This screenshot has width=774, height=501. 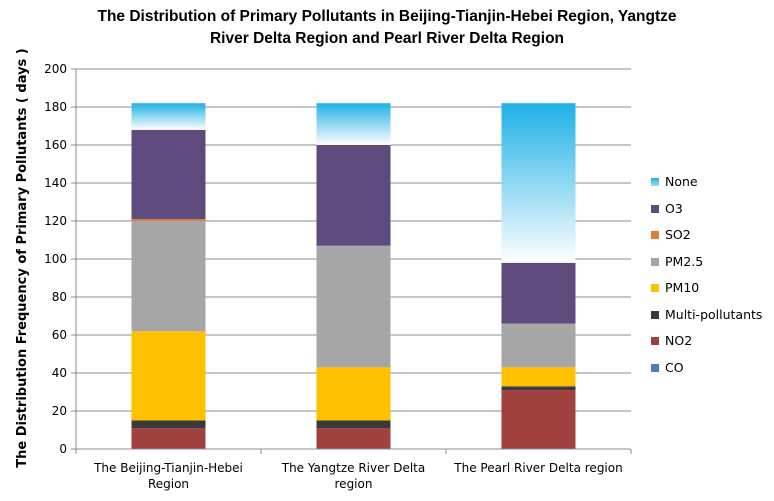 What do you see at coordinates (59, 373) in the screenshot?
I see `y-tick-label: 40` at bounding box center [59, 373].